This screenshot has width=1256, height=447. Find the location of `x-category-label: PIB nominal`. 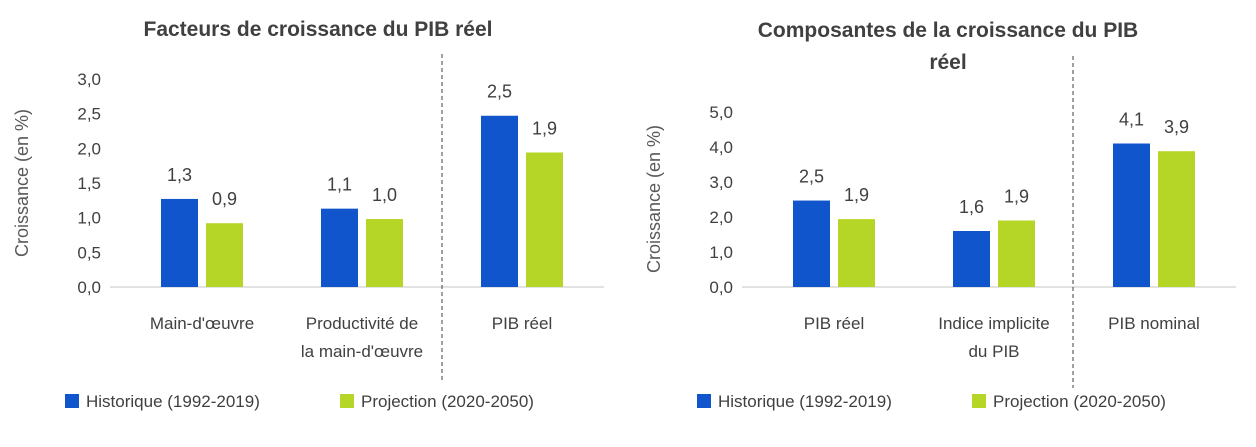

x-category-label: PIB nominal is located at coordinates (1154, 323).